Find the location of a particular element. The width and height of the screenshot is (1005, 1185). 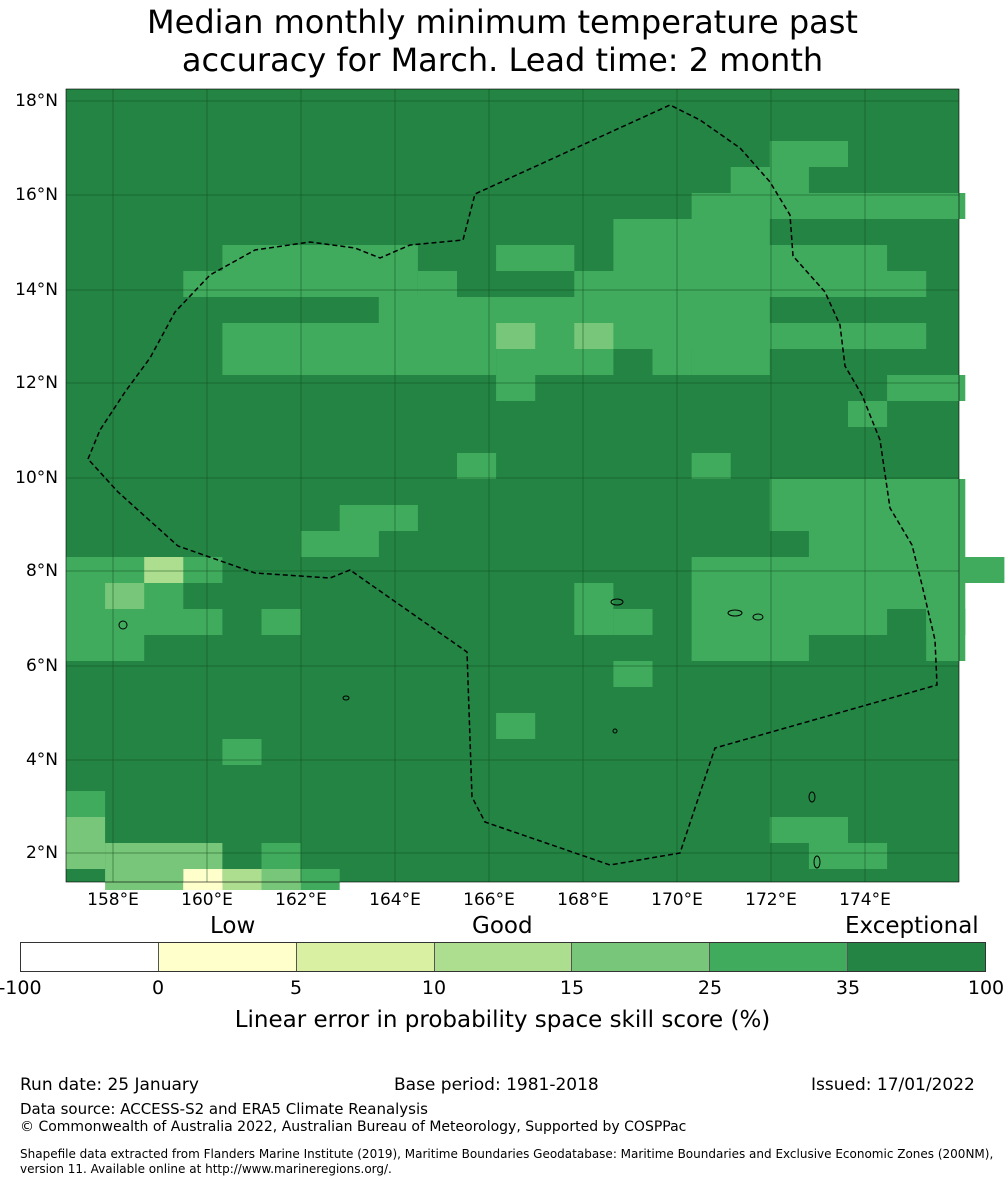

map-title-line-2: accuracy for March. Lead time: 2 month is located at coordinates (502, 60).